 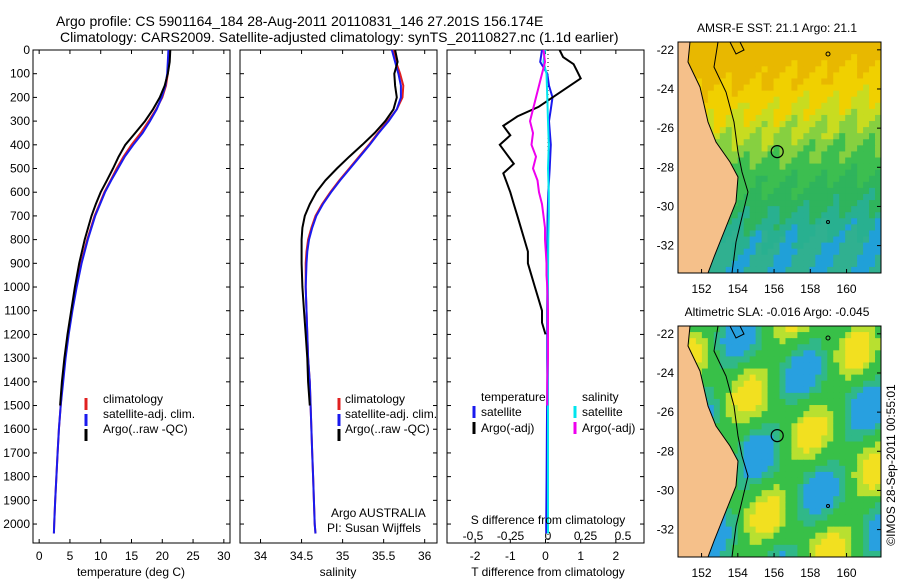 What do you see at coordinates (20, 121) in the screenshot?
I see `depth-tick-label: 300` at bounding box center [20, 121].